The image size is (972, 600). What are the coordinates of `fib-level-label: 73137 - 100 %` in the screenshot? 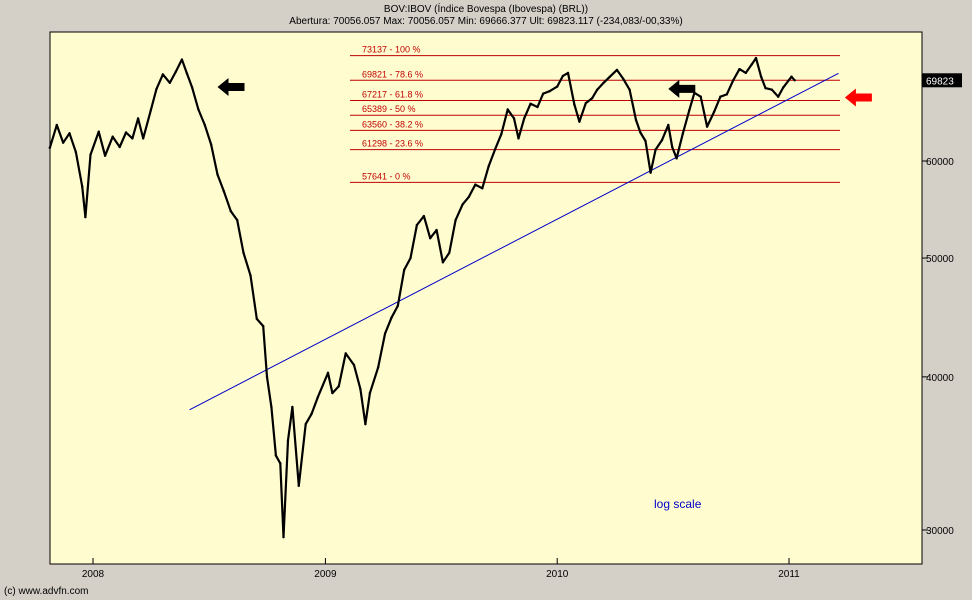 It's located at (391, 50).